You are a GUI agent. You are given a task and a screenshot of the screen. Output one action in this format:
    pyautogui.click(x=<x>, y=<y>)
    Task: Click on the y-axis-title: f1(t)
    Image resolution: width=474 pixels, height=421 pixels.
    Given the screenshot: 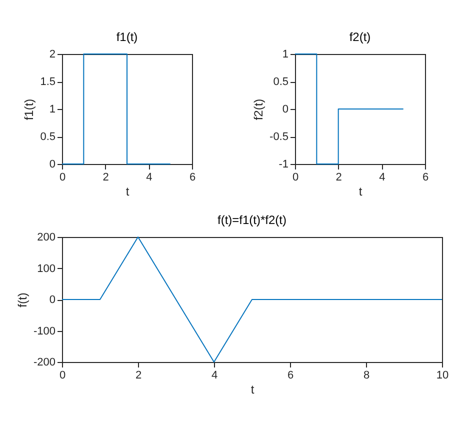 What is the action you would take?
    pyautogui.click(x=29, y=109)
    